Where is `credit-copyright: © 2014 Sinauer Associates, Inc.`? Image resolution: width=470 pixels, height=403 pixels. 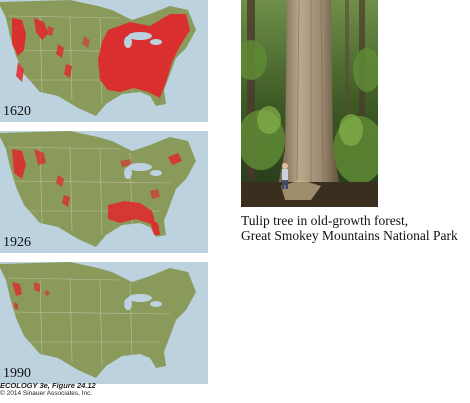
credit-copyright: © 2014 Sinauer Associates, Inc. is located at coordinates (46, 393).